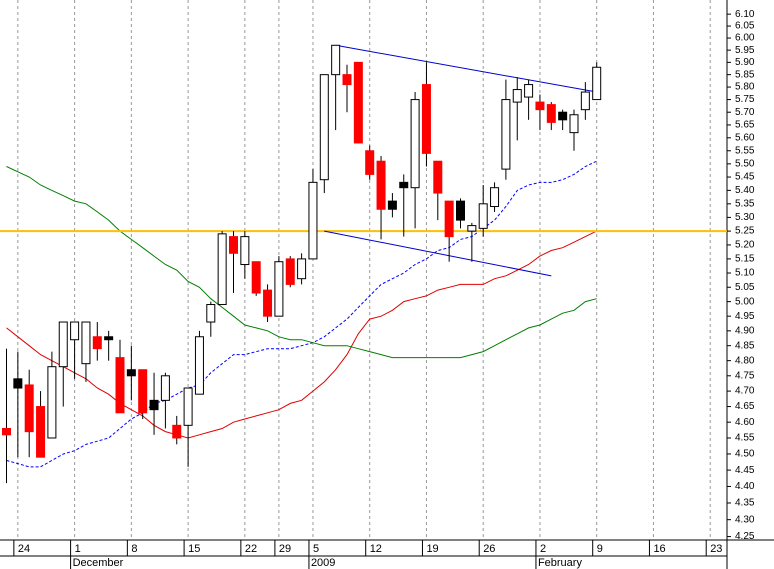 The width and height of the screenshot is (774, 569). Describe the element at coordinates (745, 536) in the screenshot. I see `y-tick-label: 4.25` at that location.